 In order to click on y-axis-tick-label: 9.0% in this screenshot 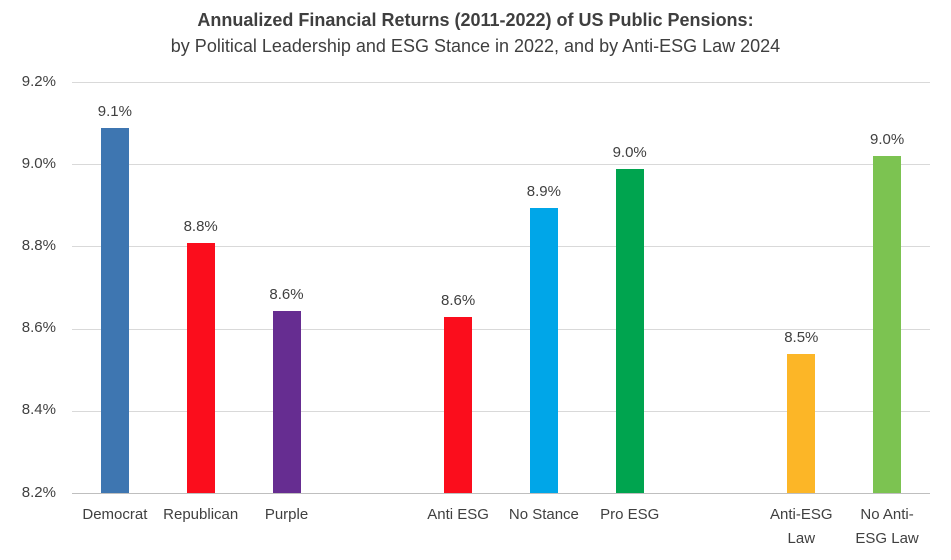, I will do `click(38, 163)`.